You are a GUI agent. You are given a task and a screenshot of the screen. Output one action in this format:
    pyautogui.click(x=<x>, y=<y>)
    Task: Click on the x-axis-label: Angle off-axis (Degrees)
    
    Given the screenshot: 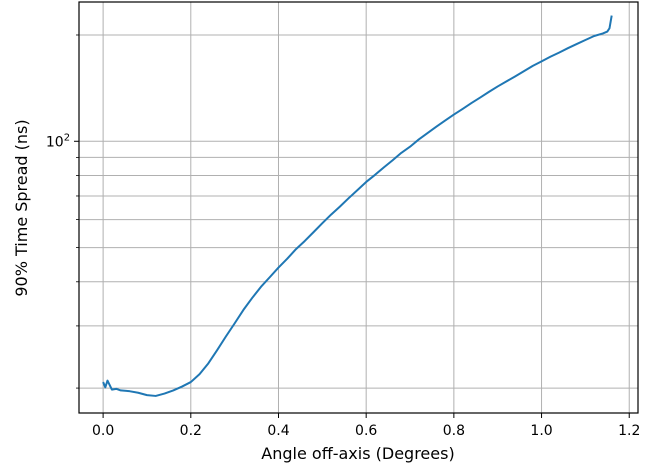 What is the action you would take?
    pyautogui.click(x=357, y=453)
    